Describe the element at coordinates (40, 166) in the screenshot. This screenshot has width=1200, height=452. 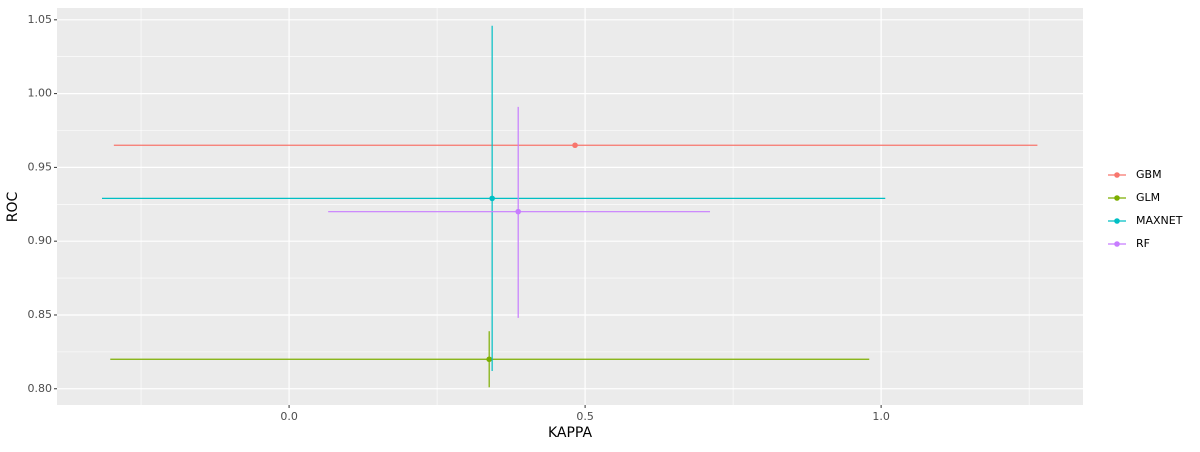
I see `y-tick-label: 0.95` at that location.